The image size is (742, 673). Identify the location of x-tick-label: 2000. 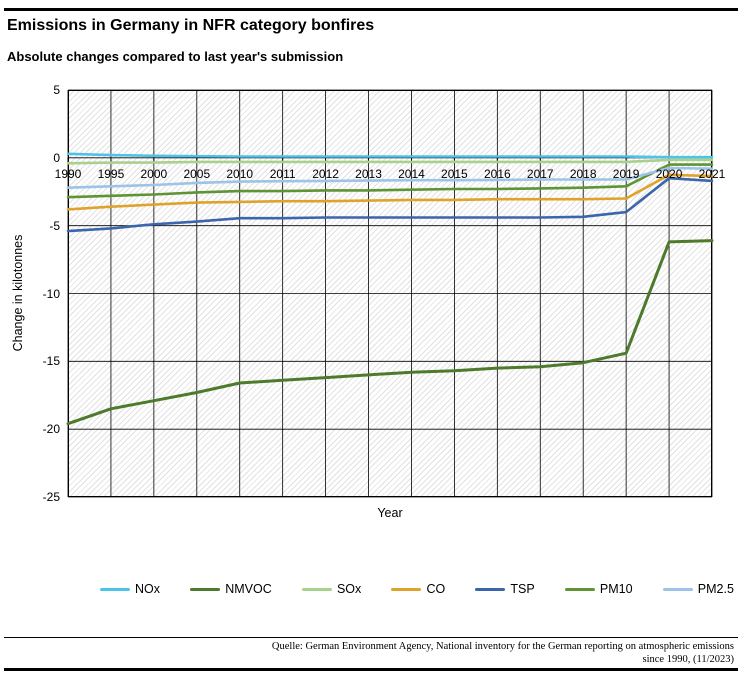
(154, 173).